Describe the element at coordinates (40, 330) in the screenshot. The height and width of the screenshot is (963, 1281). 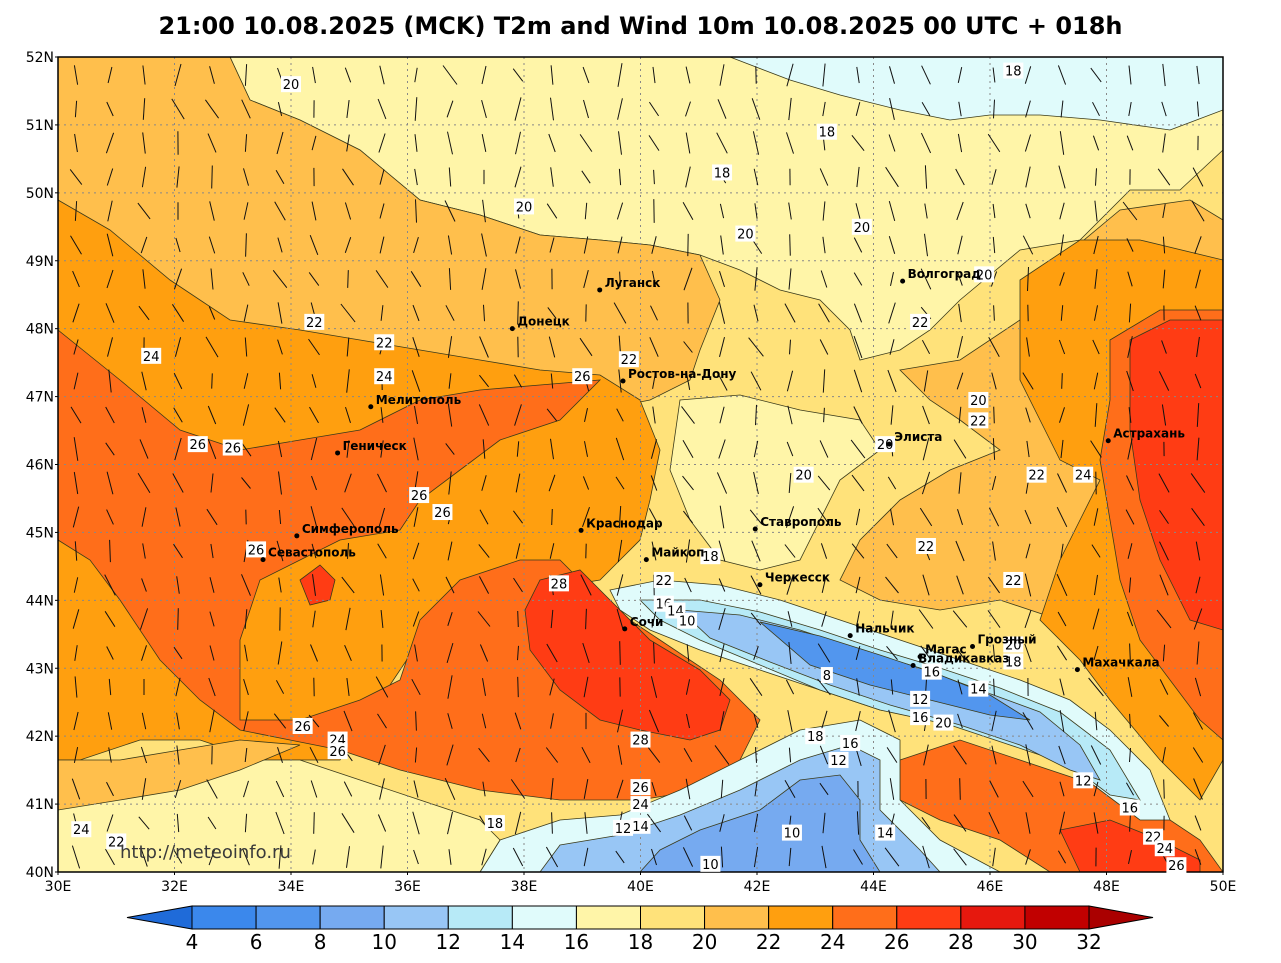
I see `lat-tick-label: 48N` at that location.